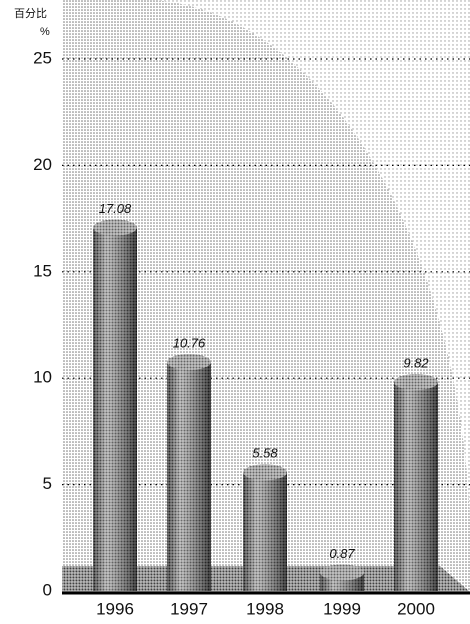 The image size is (470, 624). What do you see at coordinates (47, 483) in the screenshot?
I see `y-tick-label: 5` at bounding box center [47, 483].